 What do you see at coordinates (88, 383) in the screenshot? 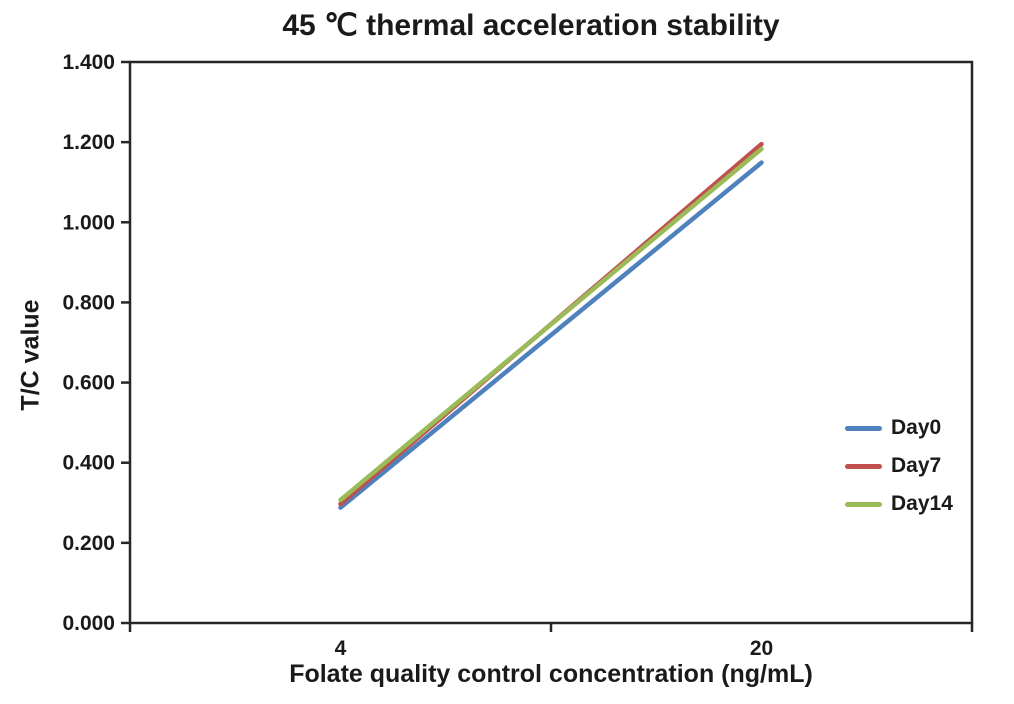
I see `y-tick-label: 0.600` at bounding box center [88, 383].